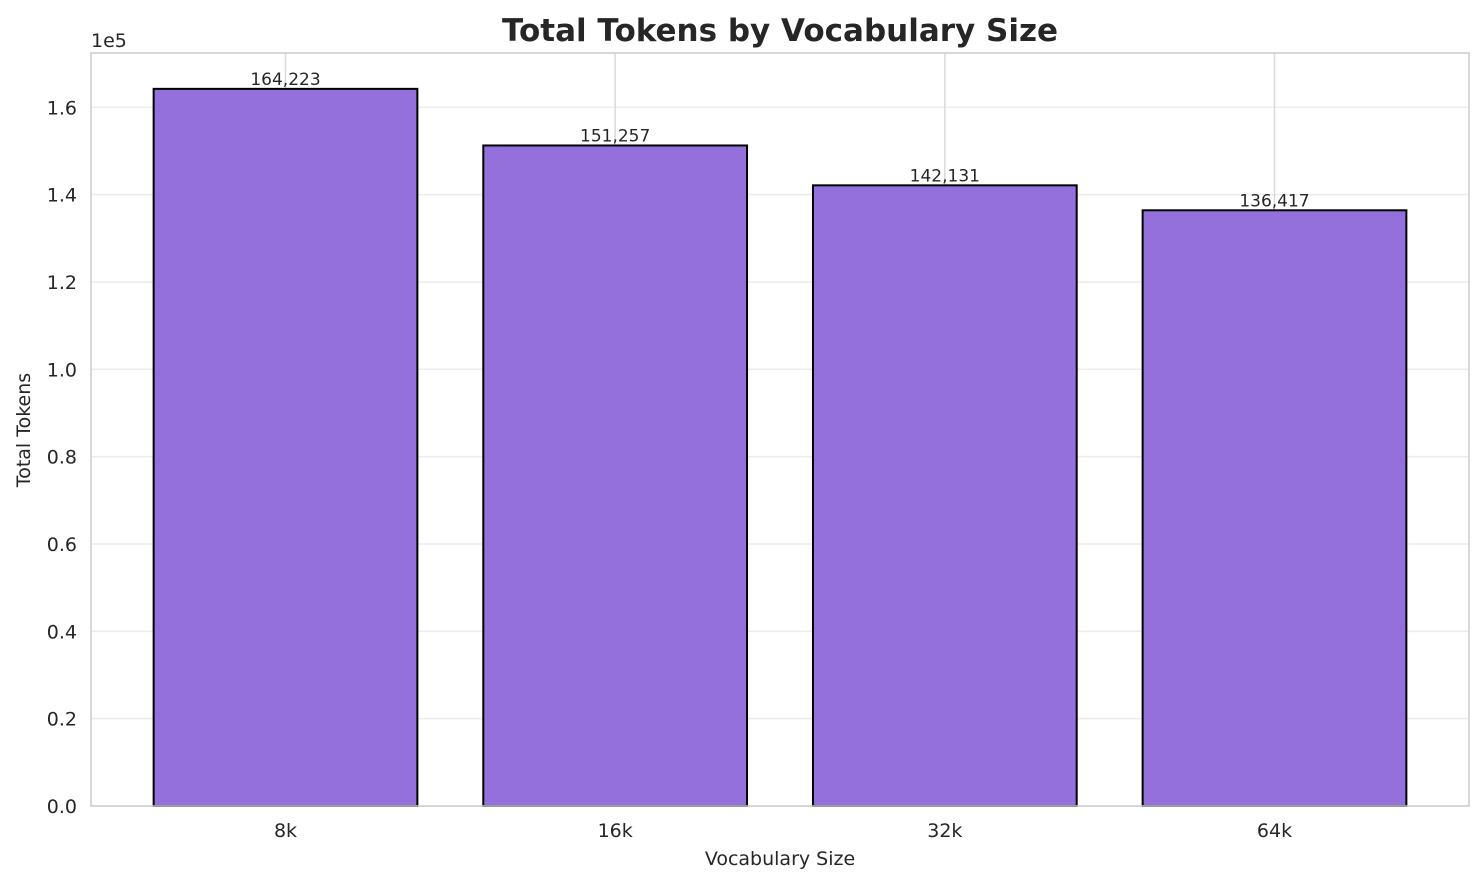 Image resolution: width=1484 pixels, height=885 pixels. I want to click on y-tick-label: 0.2, so click(62, 720).